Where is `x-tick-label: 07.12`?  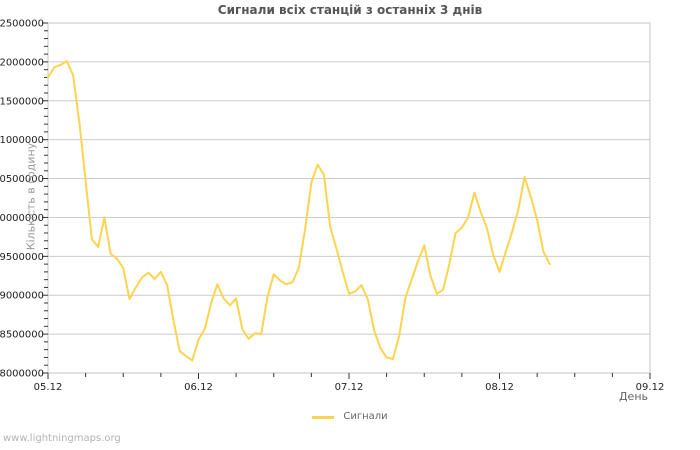
x-tick-label: 07.12 is located at coordinates (349, 387).